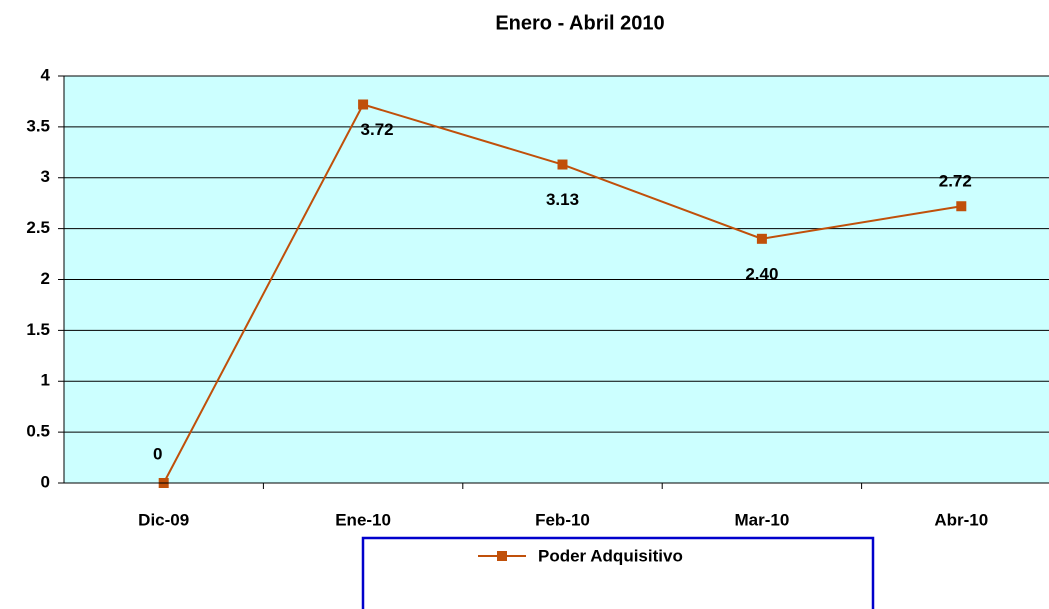 The width and height of the screenshot is (1049, 609). What do you see at coordinates (45, 176) in the screenshot?
I see `y-tick-label: 3` at bounding box center [45, 176].